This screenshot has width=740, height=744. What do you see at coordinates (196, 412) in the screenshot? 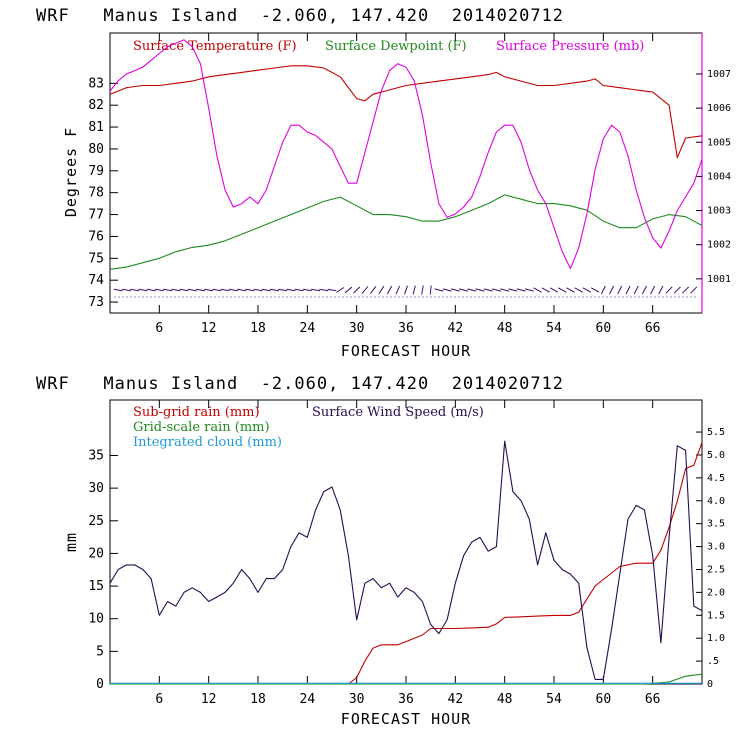
I see `legend-subgrid-rain: Sub-grid rain (mm)` at bounding box center [196, 412].